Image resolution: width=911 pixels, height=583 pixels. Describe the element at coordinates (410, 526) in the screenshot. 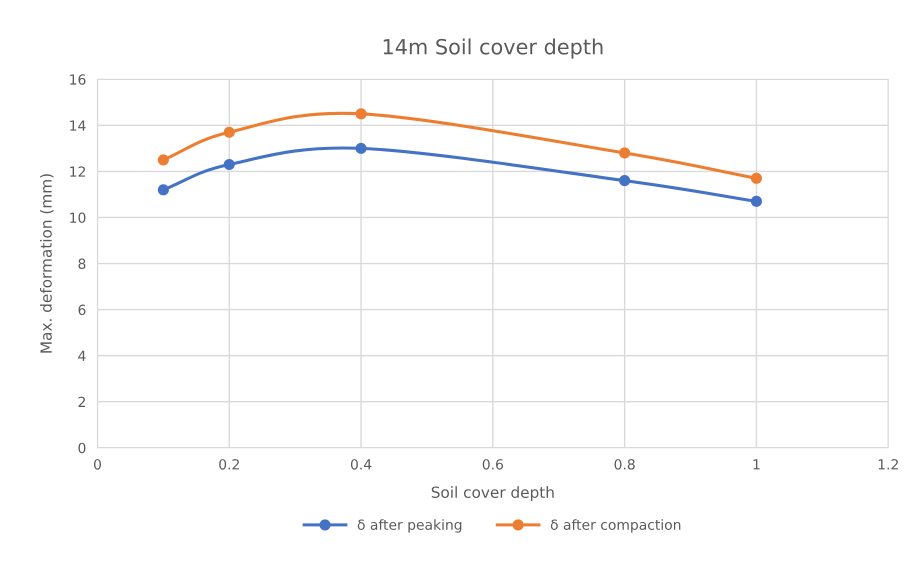

I see `legend-label: δ after peaking` at that location.